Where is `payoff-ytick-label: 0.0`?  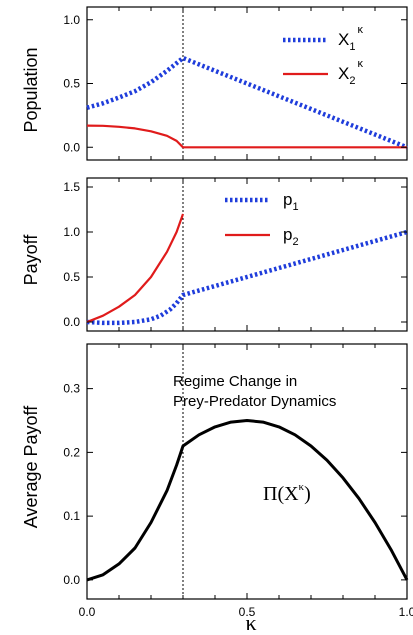 payoff-ytick-label: 0.0 is located at coordinates (71, 322).